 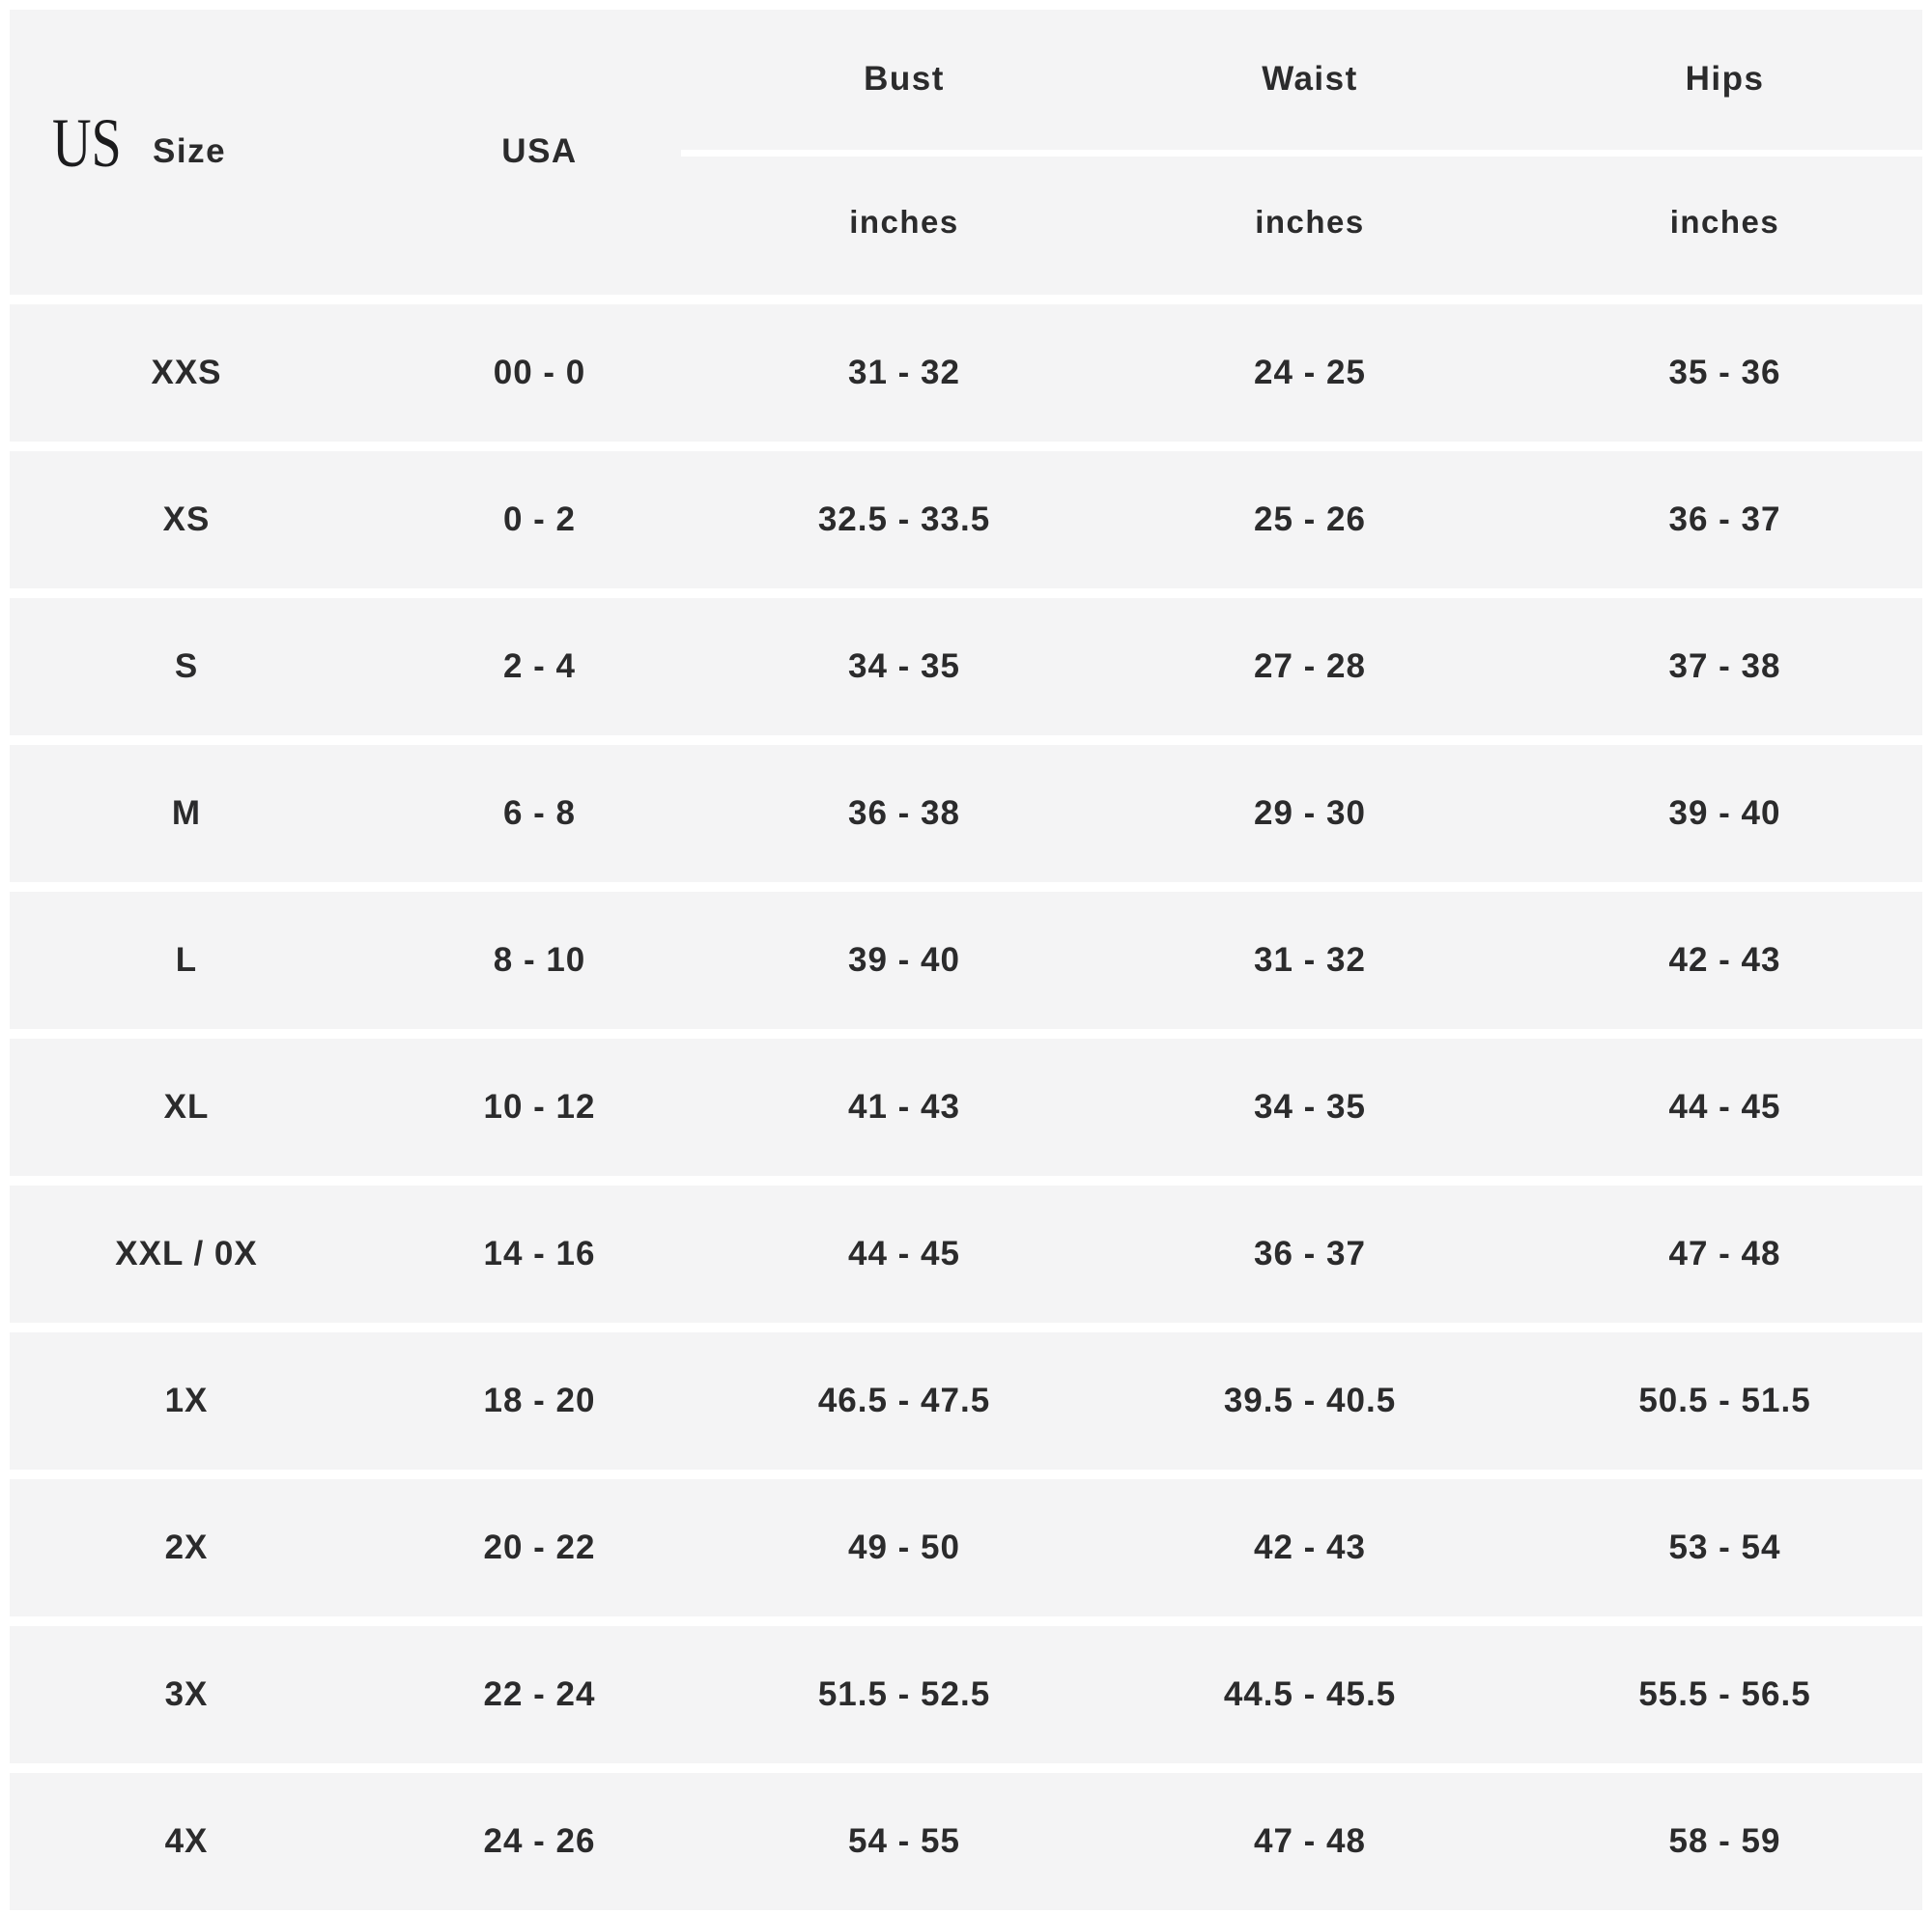 What do you see at coordinates (186, 373) in the screenshot?
I see `size-cell: XXS` at bounding box center [186, 373].